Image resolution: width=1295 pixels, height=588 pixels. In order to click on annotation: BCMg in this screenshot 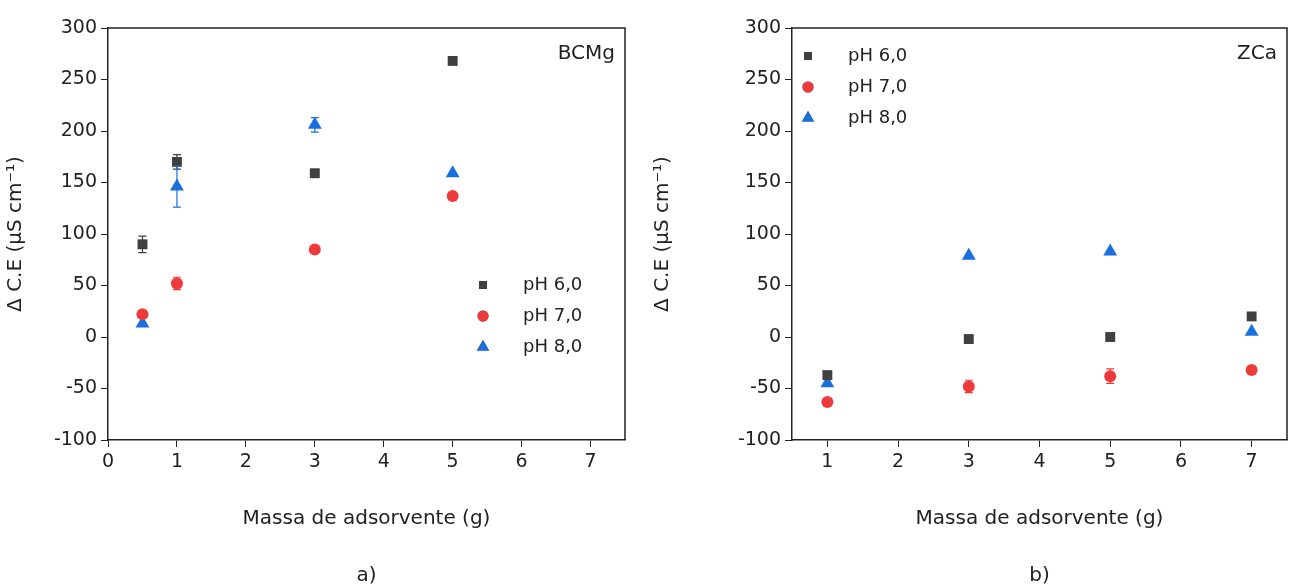, I will do `click(586, 52)`.